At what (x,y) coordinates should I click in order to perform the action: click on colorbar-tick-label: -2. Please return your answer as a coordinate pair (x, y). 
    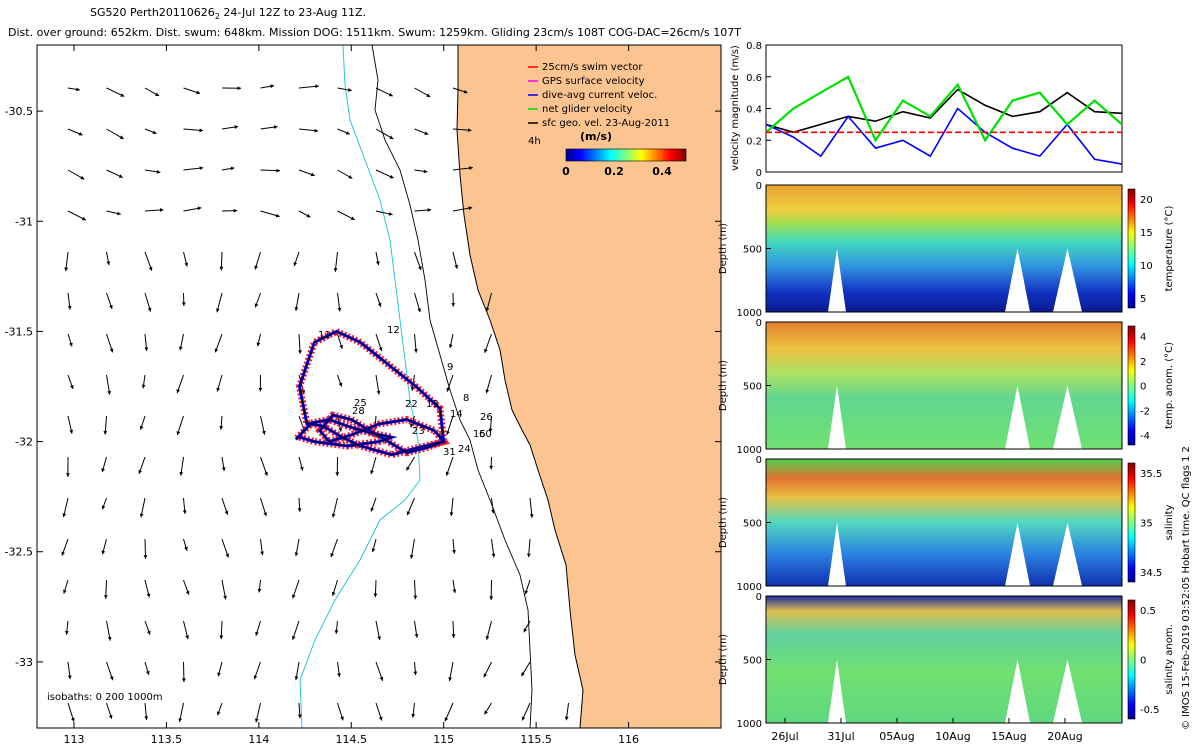
    Looking at the image, I should click on (1145, 411).